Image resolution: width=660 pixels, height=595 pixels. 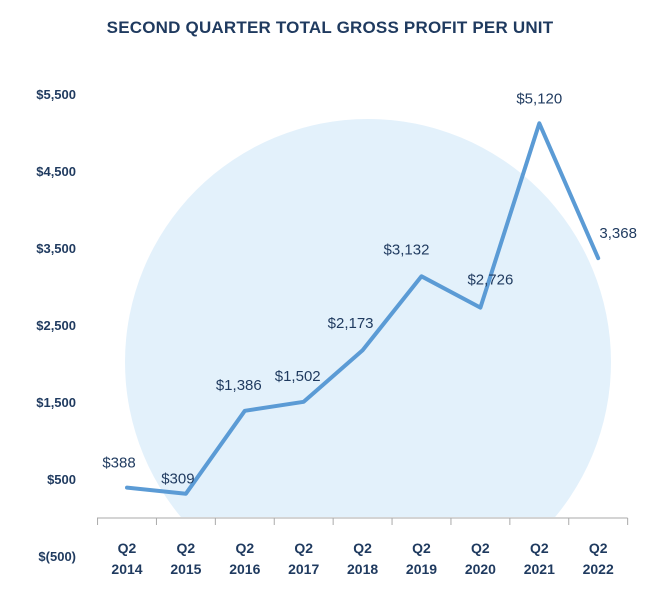 What do you see at coordinates (56, 94) in the screenshot?
I see `y-tick-label: $5,500` at bounding box center [56, 94].